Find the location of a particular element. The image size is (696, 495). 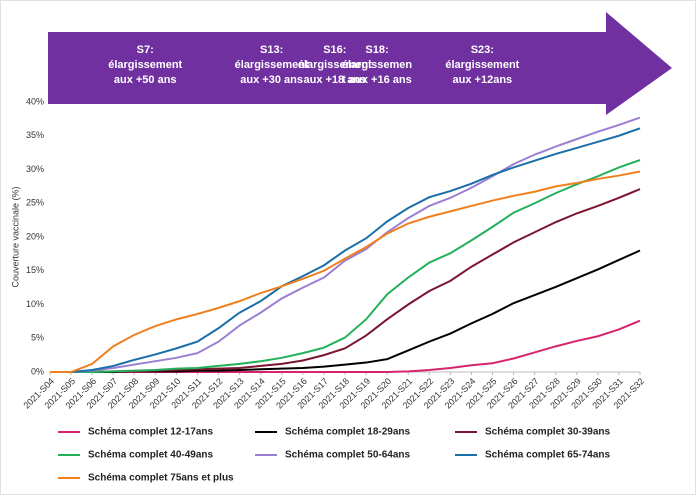

legend-label: Schéma complet 30-39ans is located at coordinates (547, 432).